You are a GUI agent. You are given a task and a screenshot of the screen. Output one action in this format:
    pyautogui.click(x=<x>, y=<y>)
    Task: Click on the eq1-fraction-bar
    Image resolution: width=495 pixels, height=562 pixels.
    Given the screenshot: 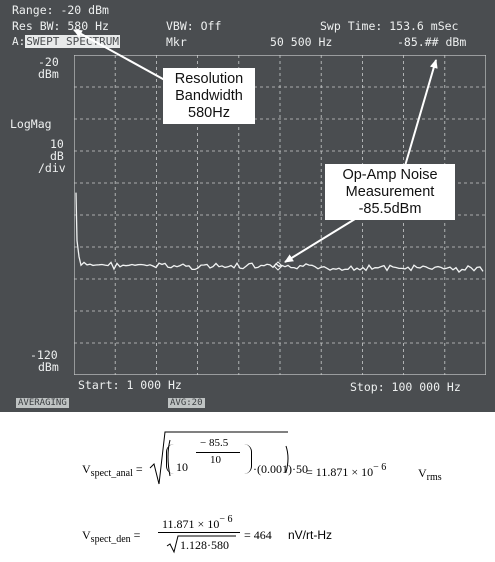 What is the action you would take?
    pyautogui.click(x=218, y=452)
    